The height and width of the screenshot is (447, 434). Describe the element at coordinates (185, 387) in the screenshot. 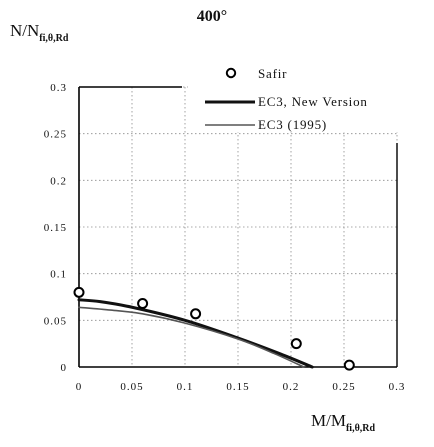

I see `x-tick-label: 0.1` at that location.